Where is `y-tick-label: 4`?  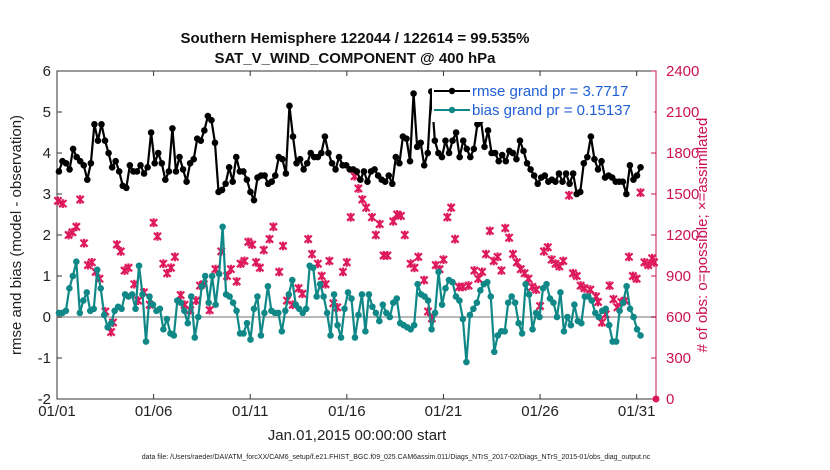 y-tick-label: 4 is located at coordinates (47, 153).